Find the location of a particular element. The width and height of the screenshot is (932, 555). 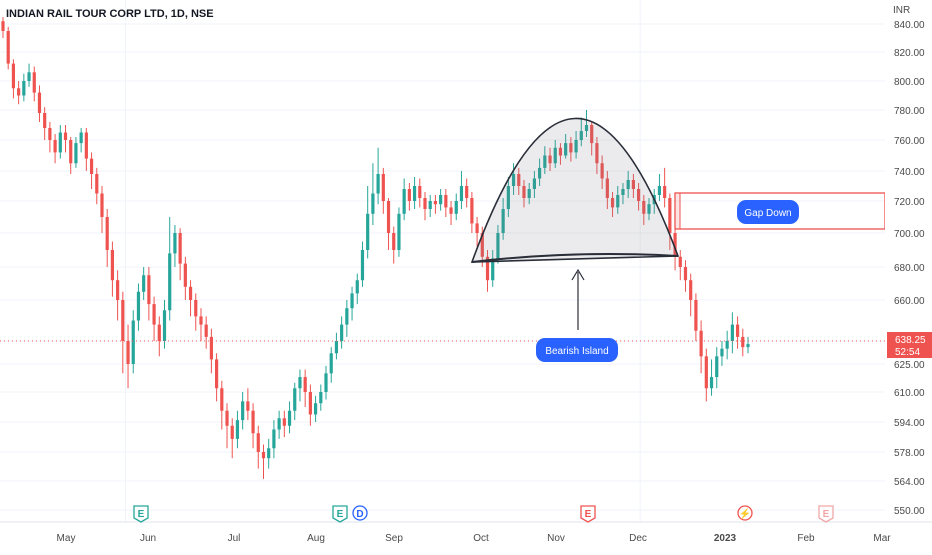

chart-title: INDIAN RAIL TOUR CORP LTD, 1D, NSE is located at coordinates (110, 14).